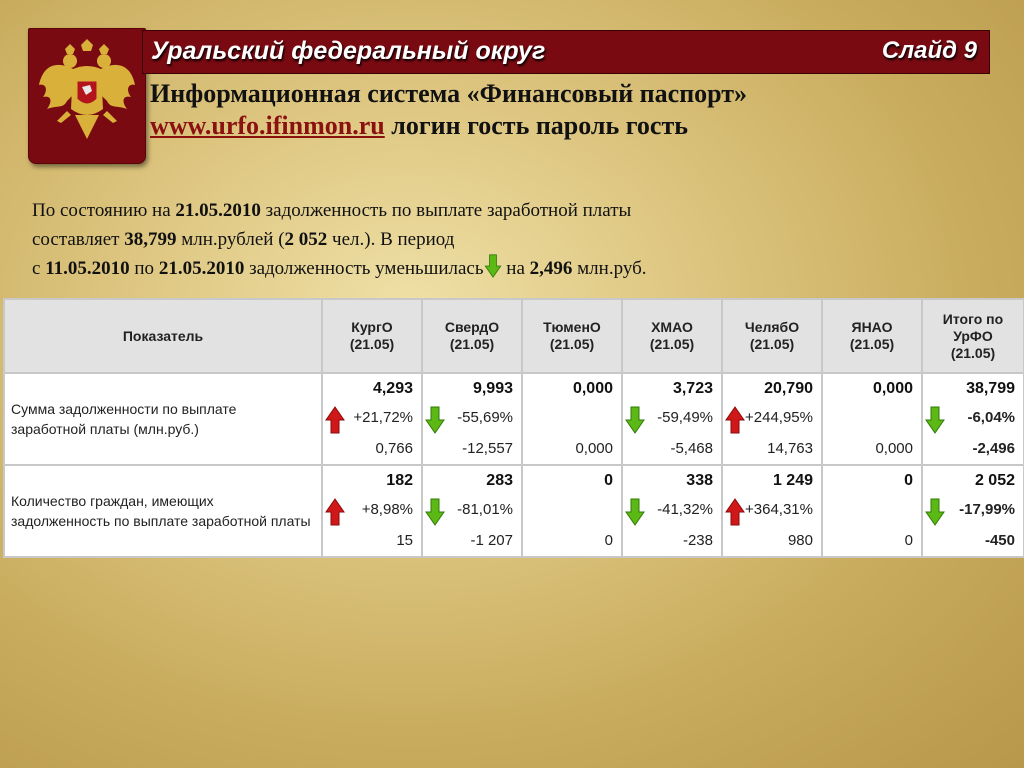 Image resolution: width=1024 pixels, height=768 pixels. Describe the element at coordinates (792, 480) in the screenshot. I see `cell-value: 1 249` at that location.